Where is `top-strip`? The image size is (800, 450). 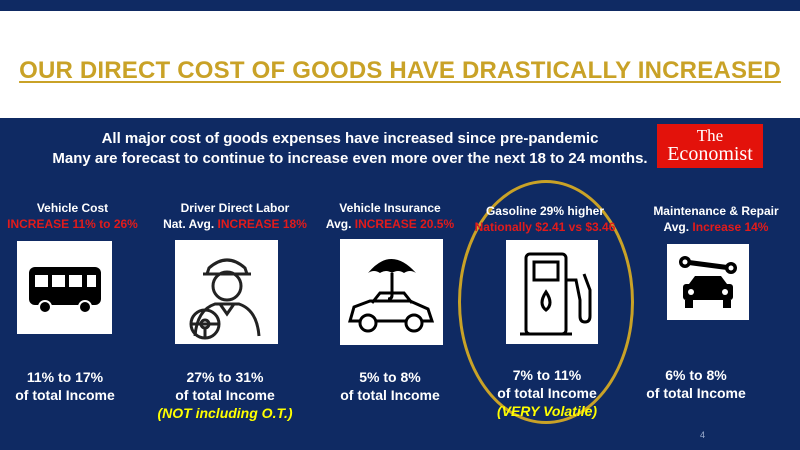
top-strip is located at coordinates (400, 5).